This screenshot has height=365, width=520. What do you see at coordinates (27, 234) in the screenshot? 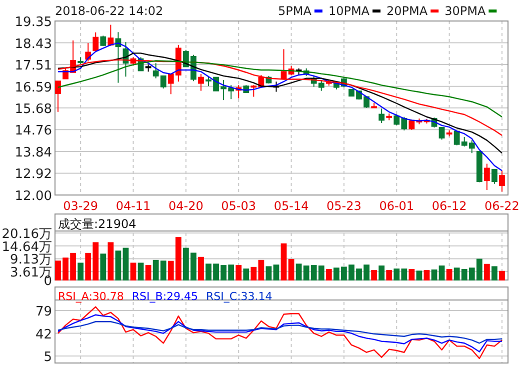
I see `y-tick-label: 20.16万` at bounding box center [27, 234].